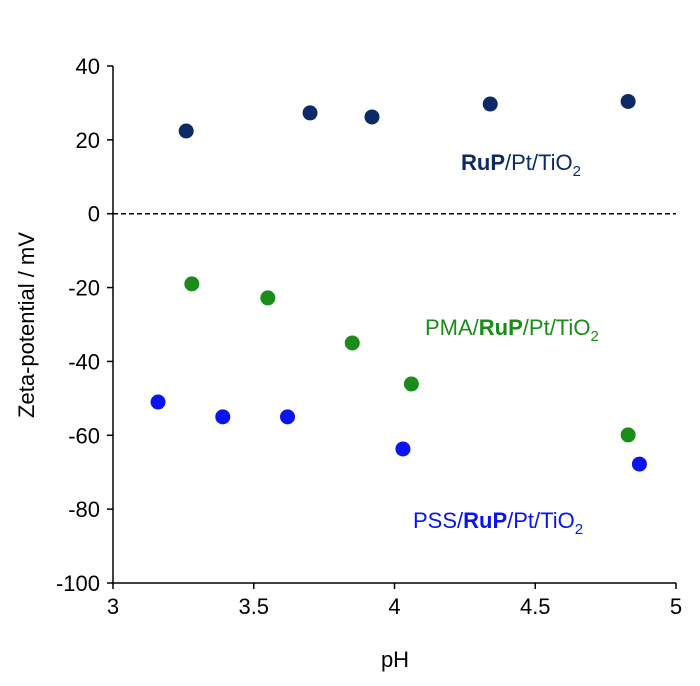  I want to click on x-axis-title: pH, so click(395, 659).